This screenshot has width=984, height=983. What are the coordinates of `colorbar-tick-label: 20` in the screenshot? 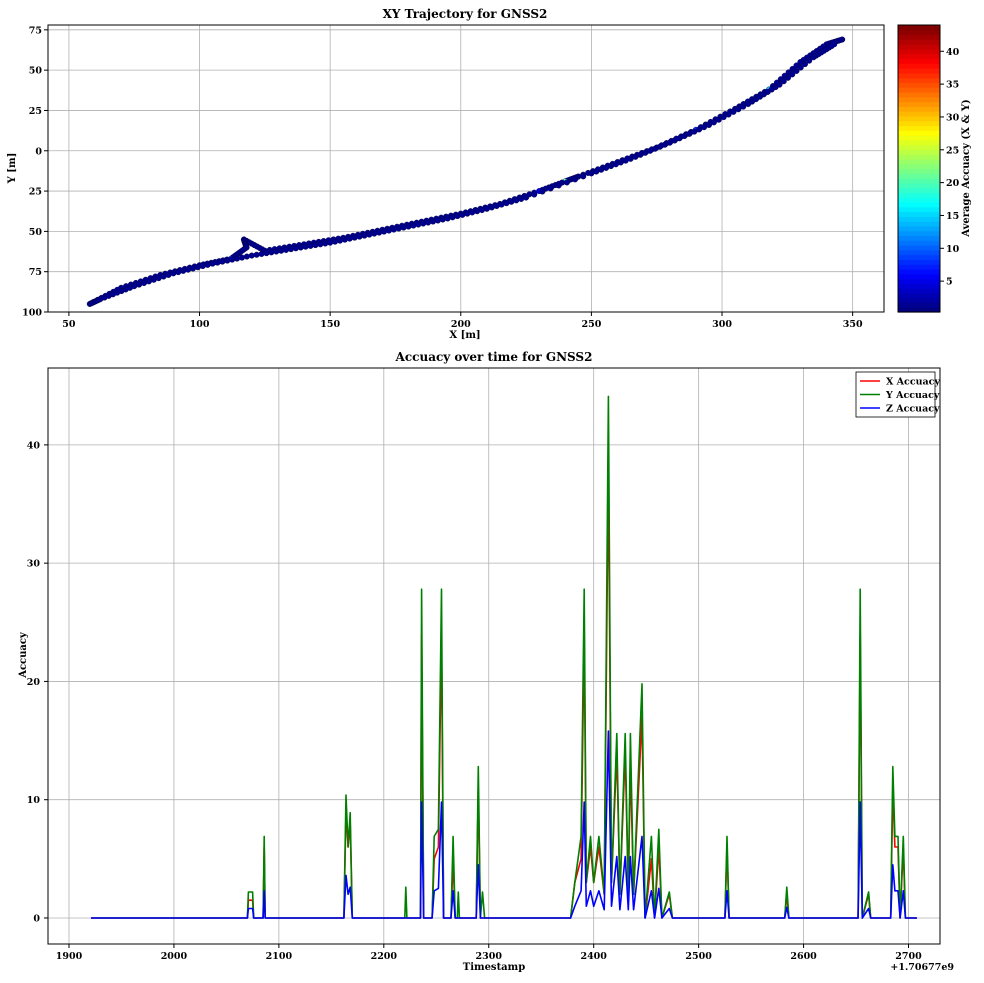 It's located at (953, 183).